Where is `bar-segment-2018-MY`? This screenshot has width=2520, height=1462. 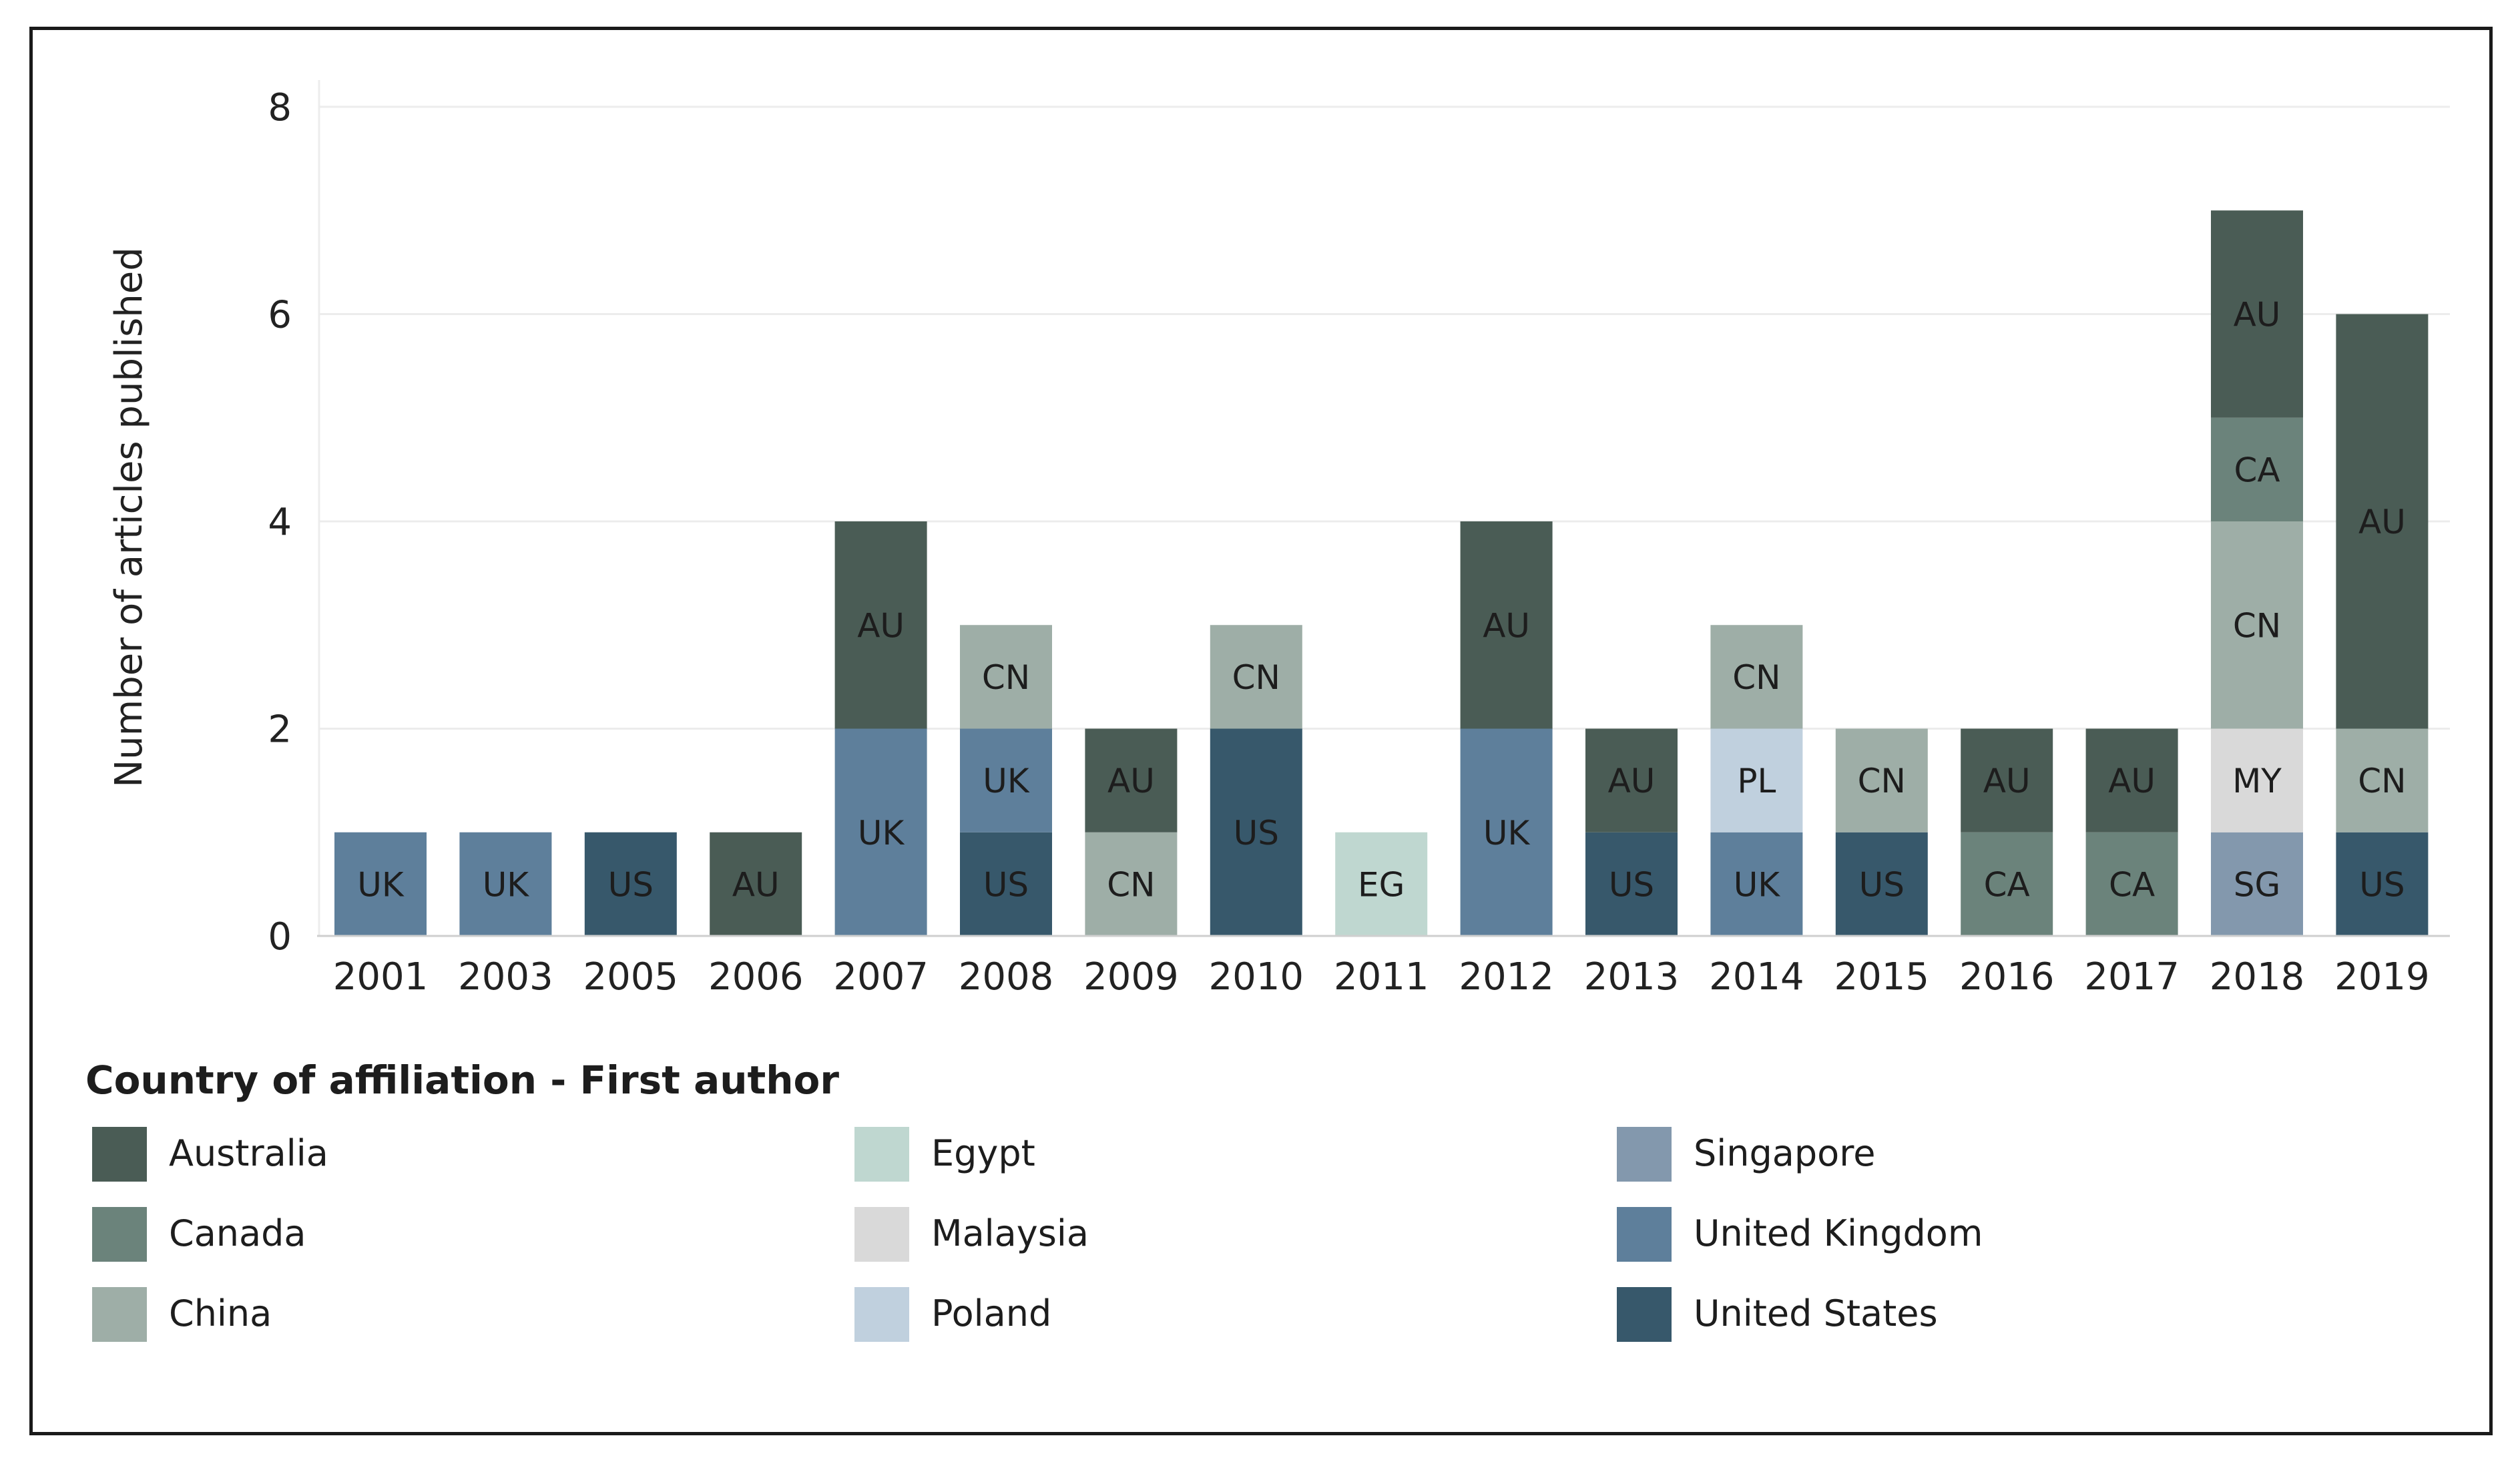
bar-segment-2018-MY is located at coordinates (2257, 780).